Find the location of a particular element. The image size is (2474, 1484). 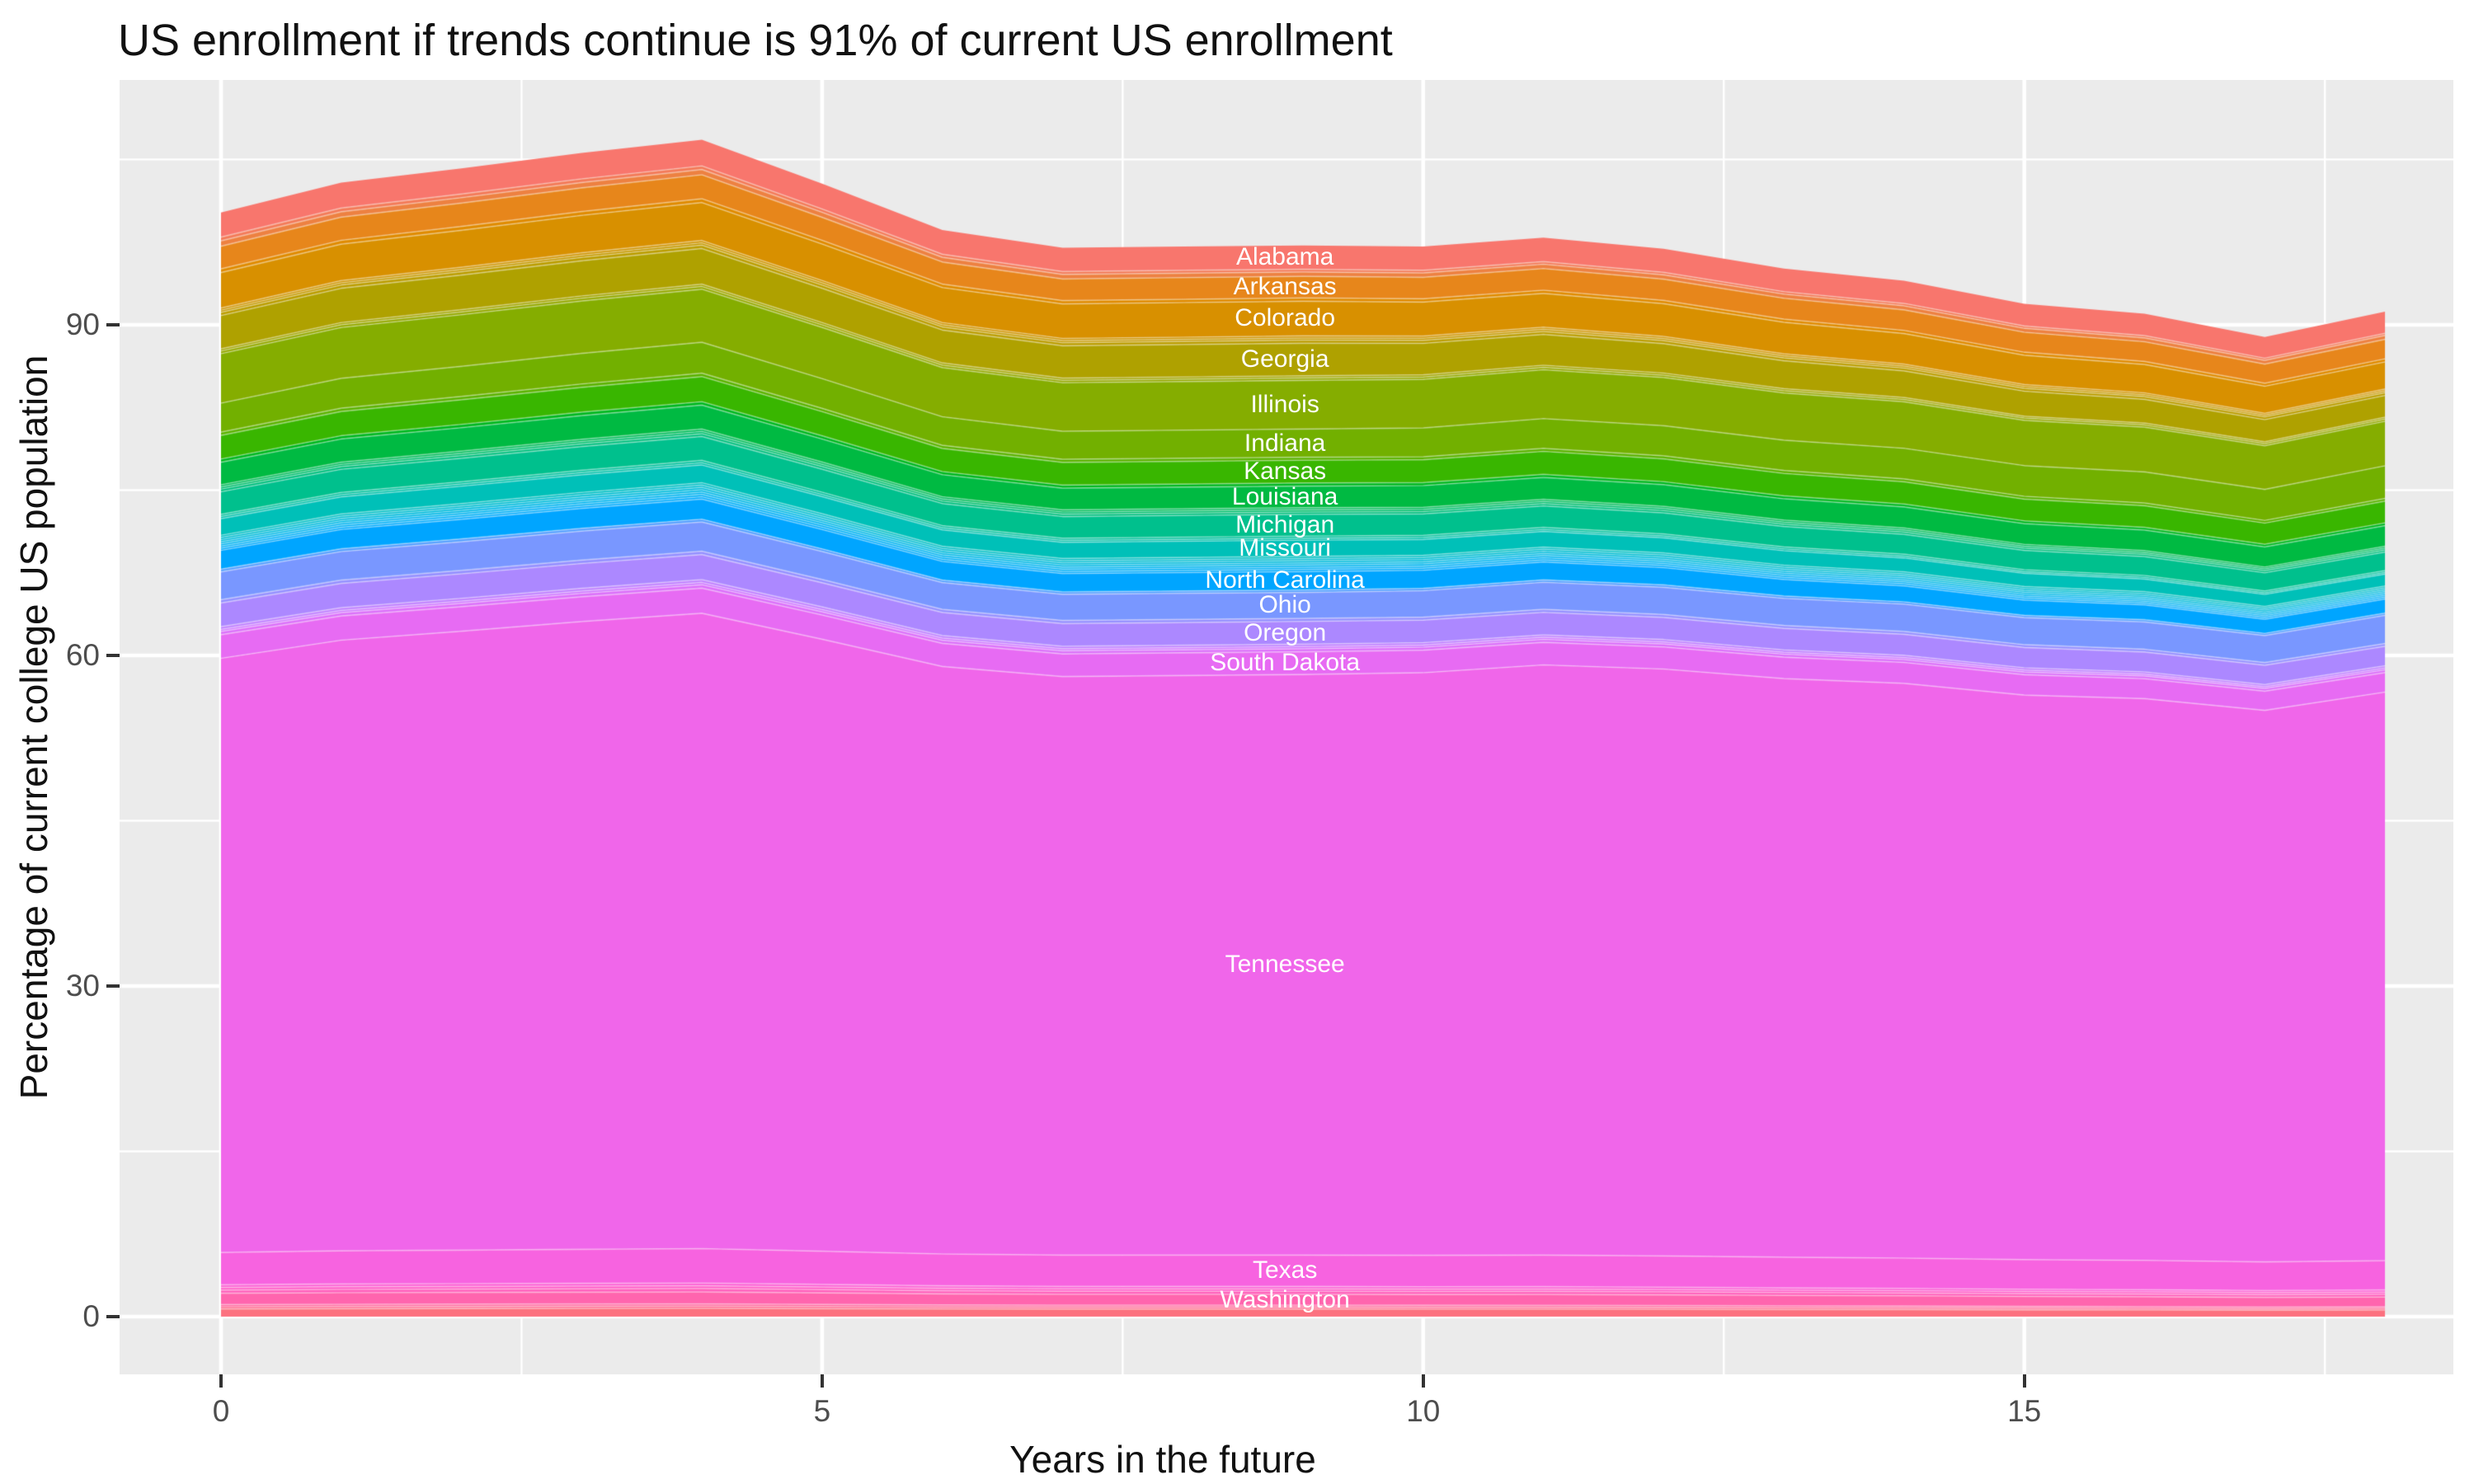

band-label-texas: Texas is located at coordinates (1285, 1270).